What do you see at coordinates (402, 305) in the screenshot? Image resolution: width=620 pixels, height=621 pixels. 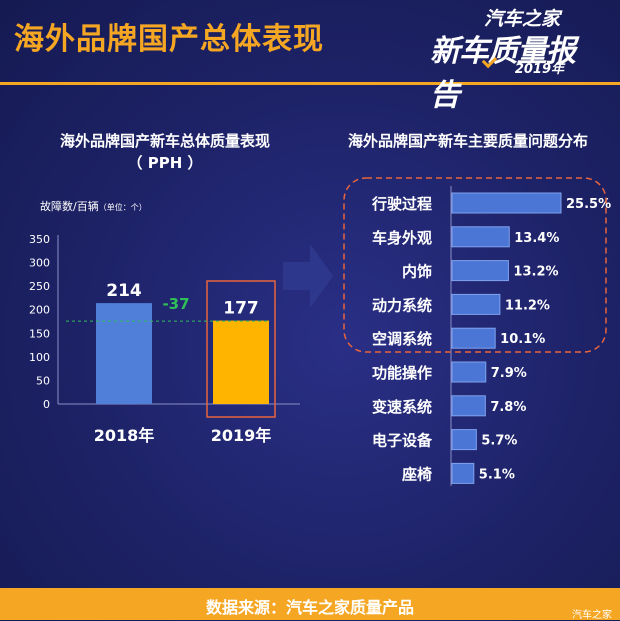 I see `h-category-label: 动力系统` at bounding box center [402, 305].